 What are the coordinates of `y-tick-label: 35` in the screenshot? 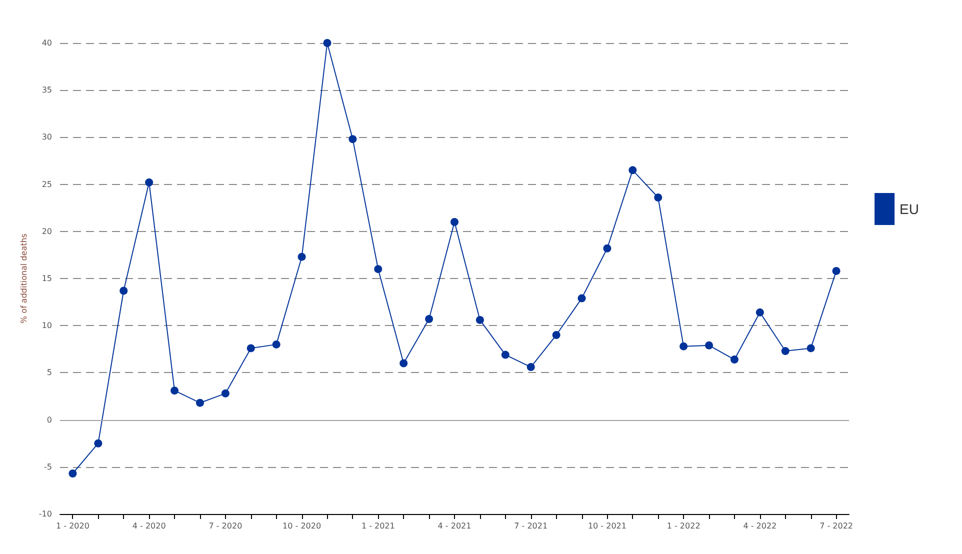 It's located at (47, 90).